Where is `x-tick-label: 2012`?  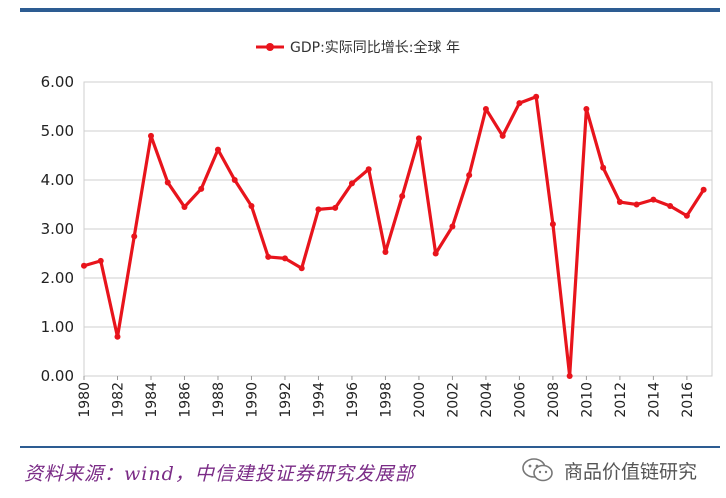
x-tick-label: 2012 is located at coordinates (621, 400).